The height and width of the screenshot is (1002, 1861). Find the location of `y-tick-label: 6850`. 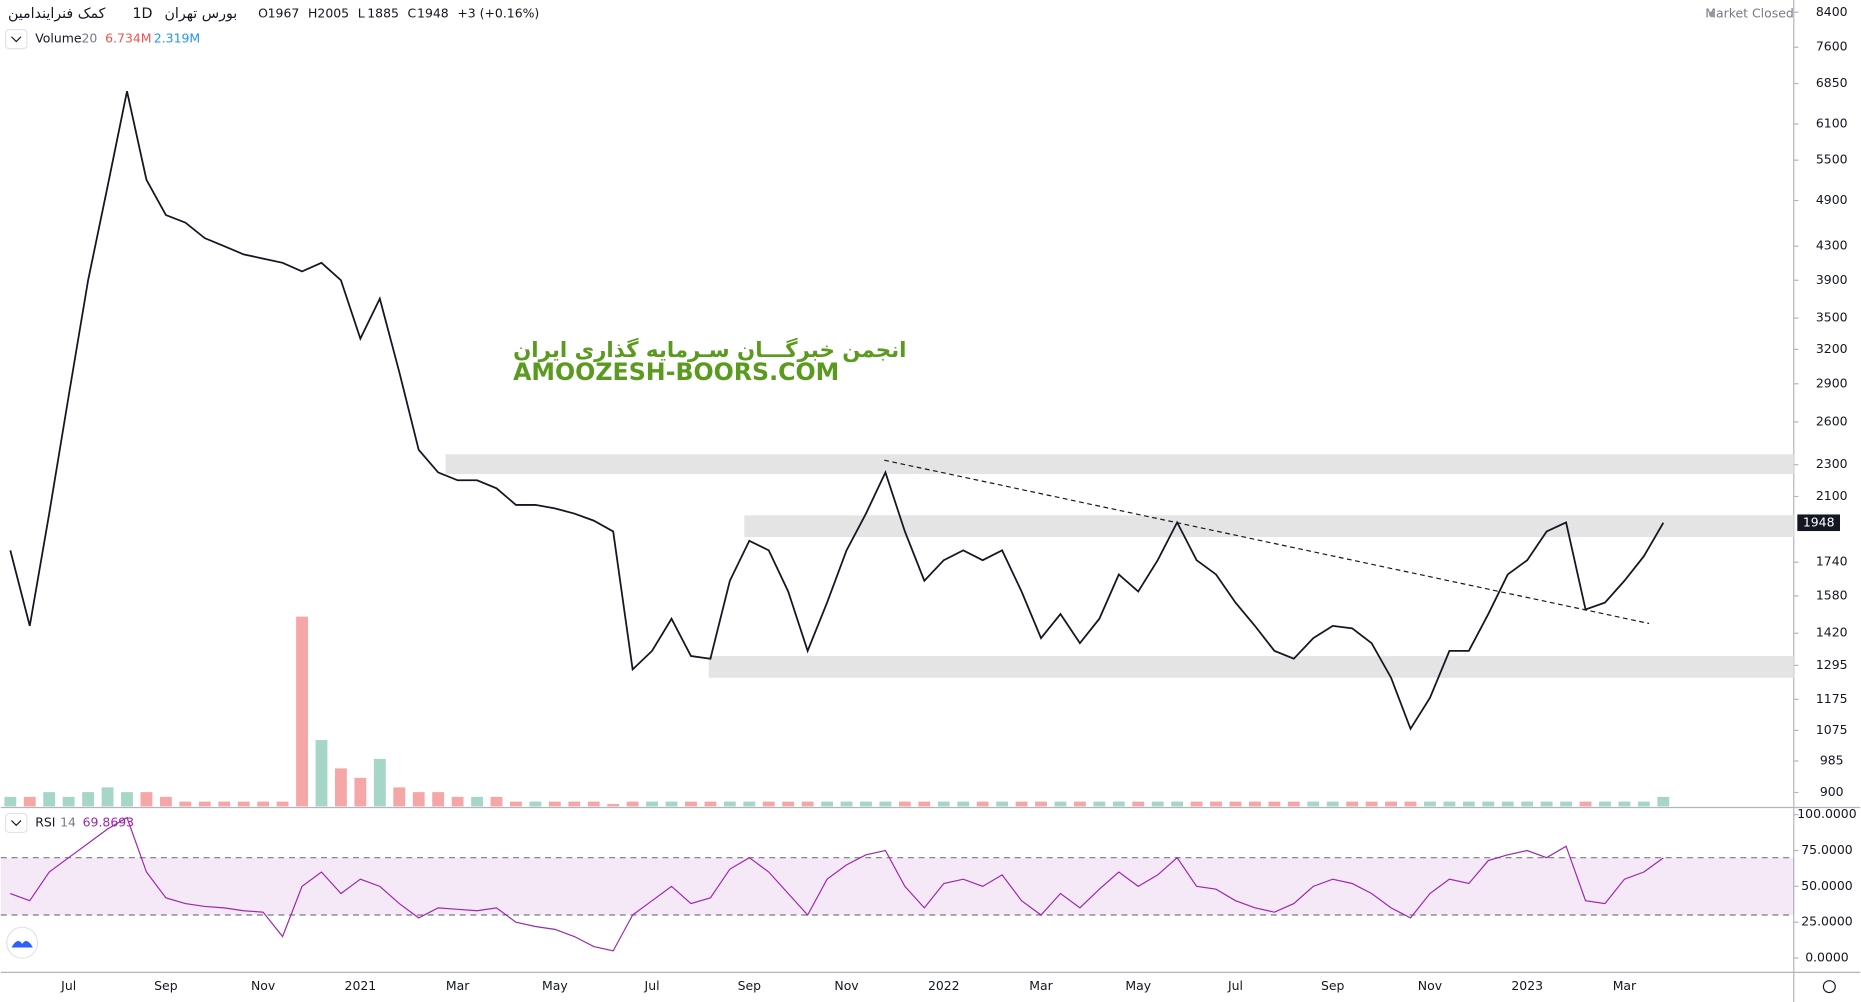

y-tick-label: 6850 is located at coordinates (1832, 82).